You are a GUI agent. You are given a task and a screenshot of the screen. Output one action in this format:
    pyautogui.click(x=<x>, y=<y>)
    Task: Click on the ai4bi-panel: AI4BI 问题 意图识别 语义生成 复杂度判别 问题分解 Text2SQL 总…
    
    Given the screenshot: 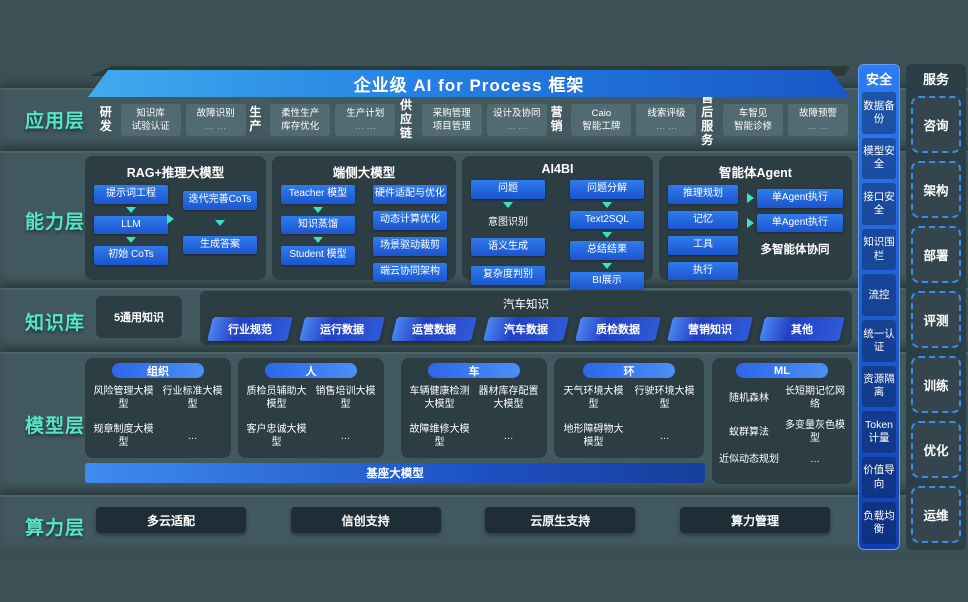 What is the action you would take?
    pyautogui.click(x=557, y=223)
    